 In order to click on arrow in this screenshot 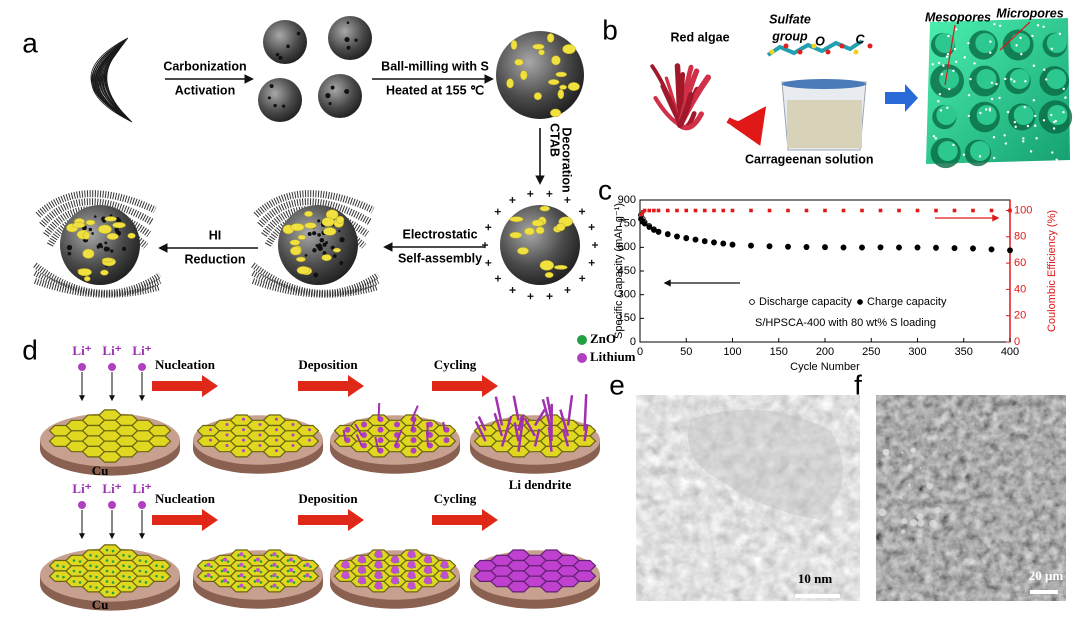, I will do `click(465, 520)`.